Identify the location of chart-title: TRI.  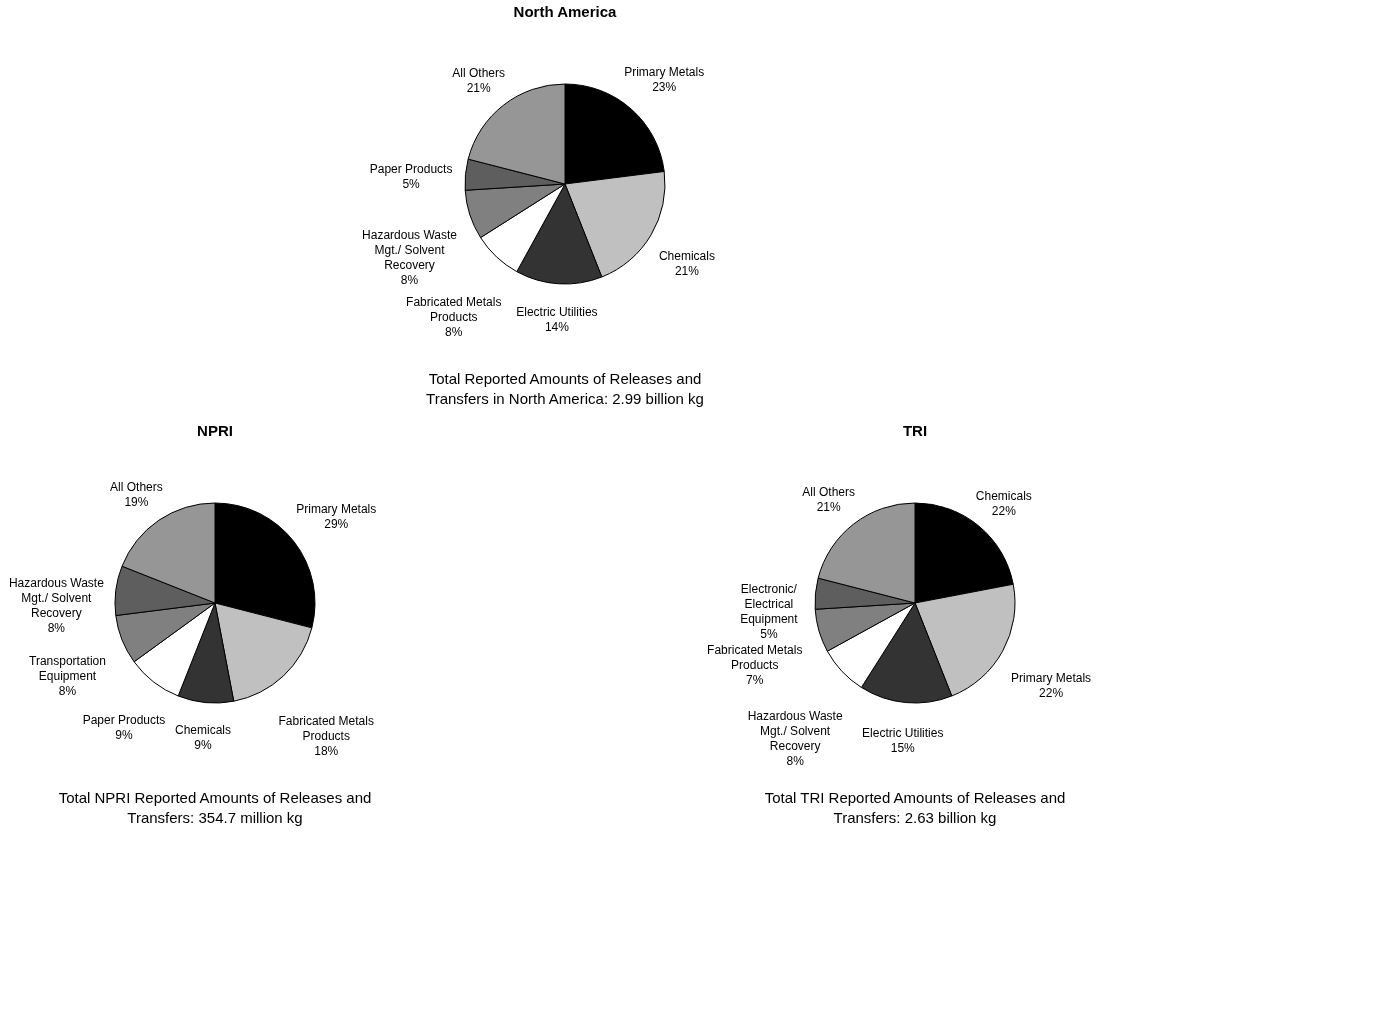
(915, 430).